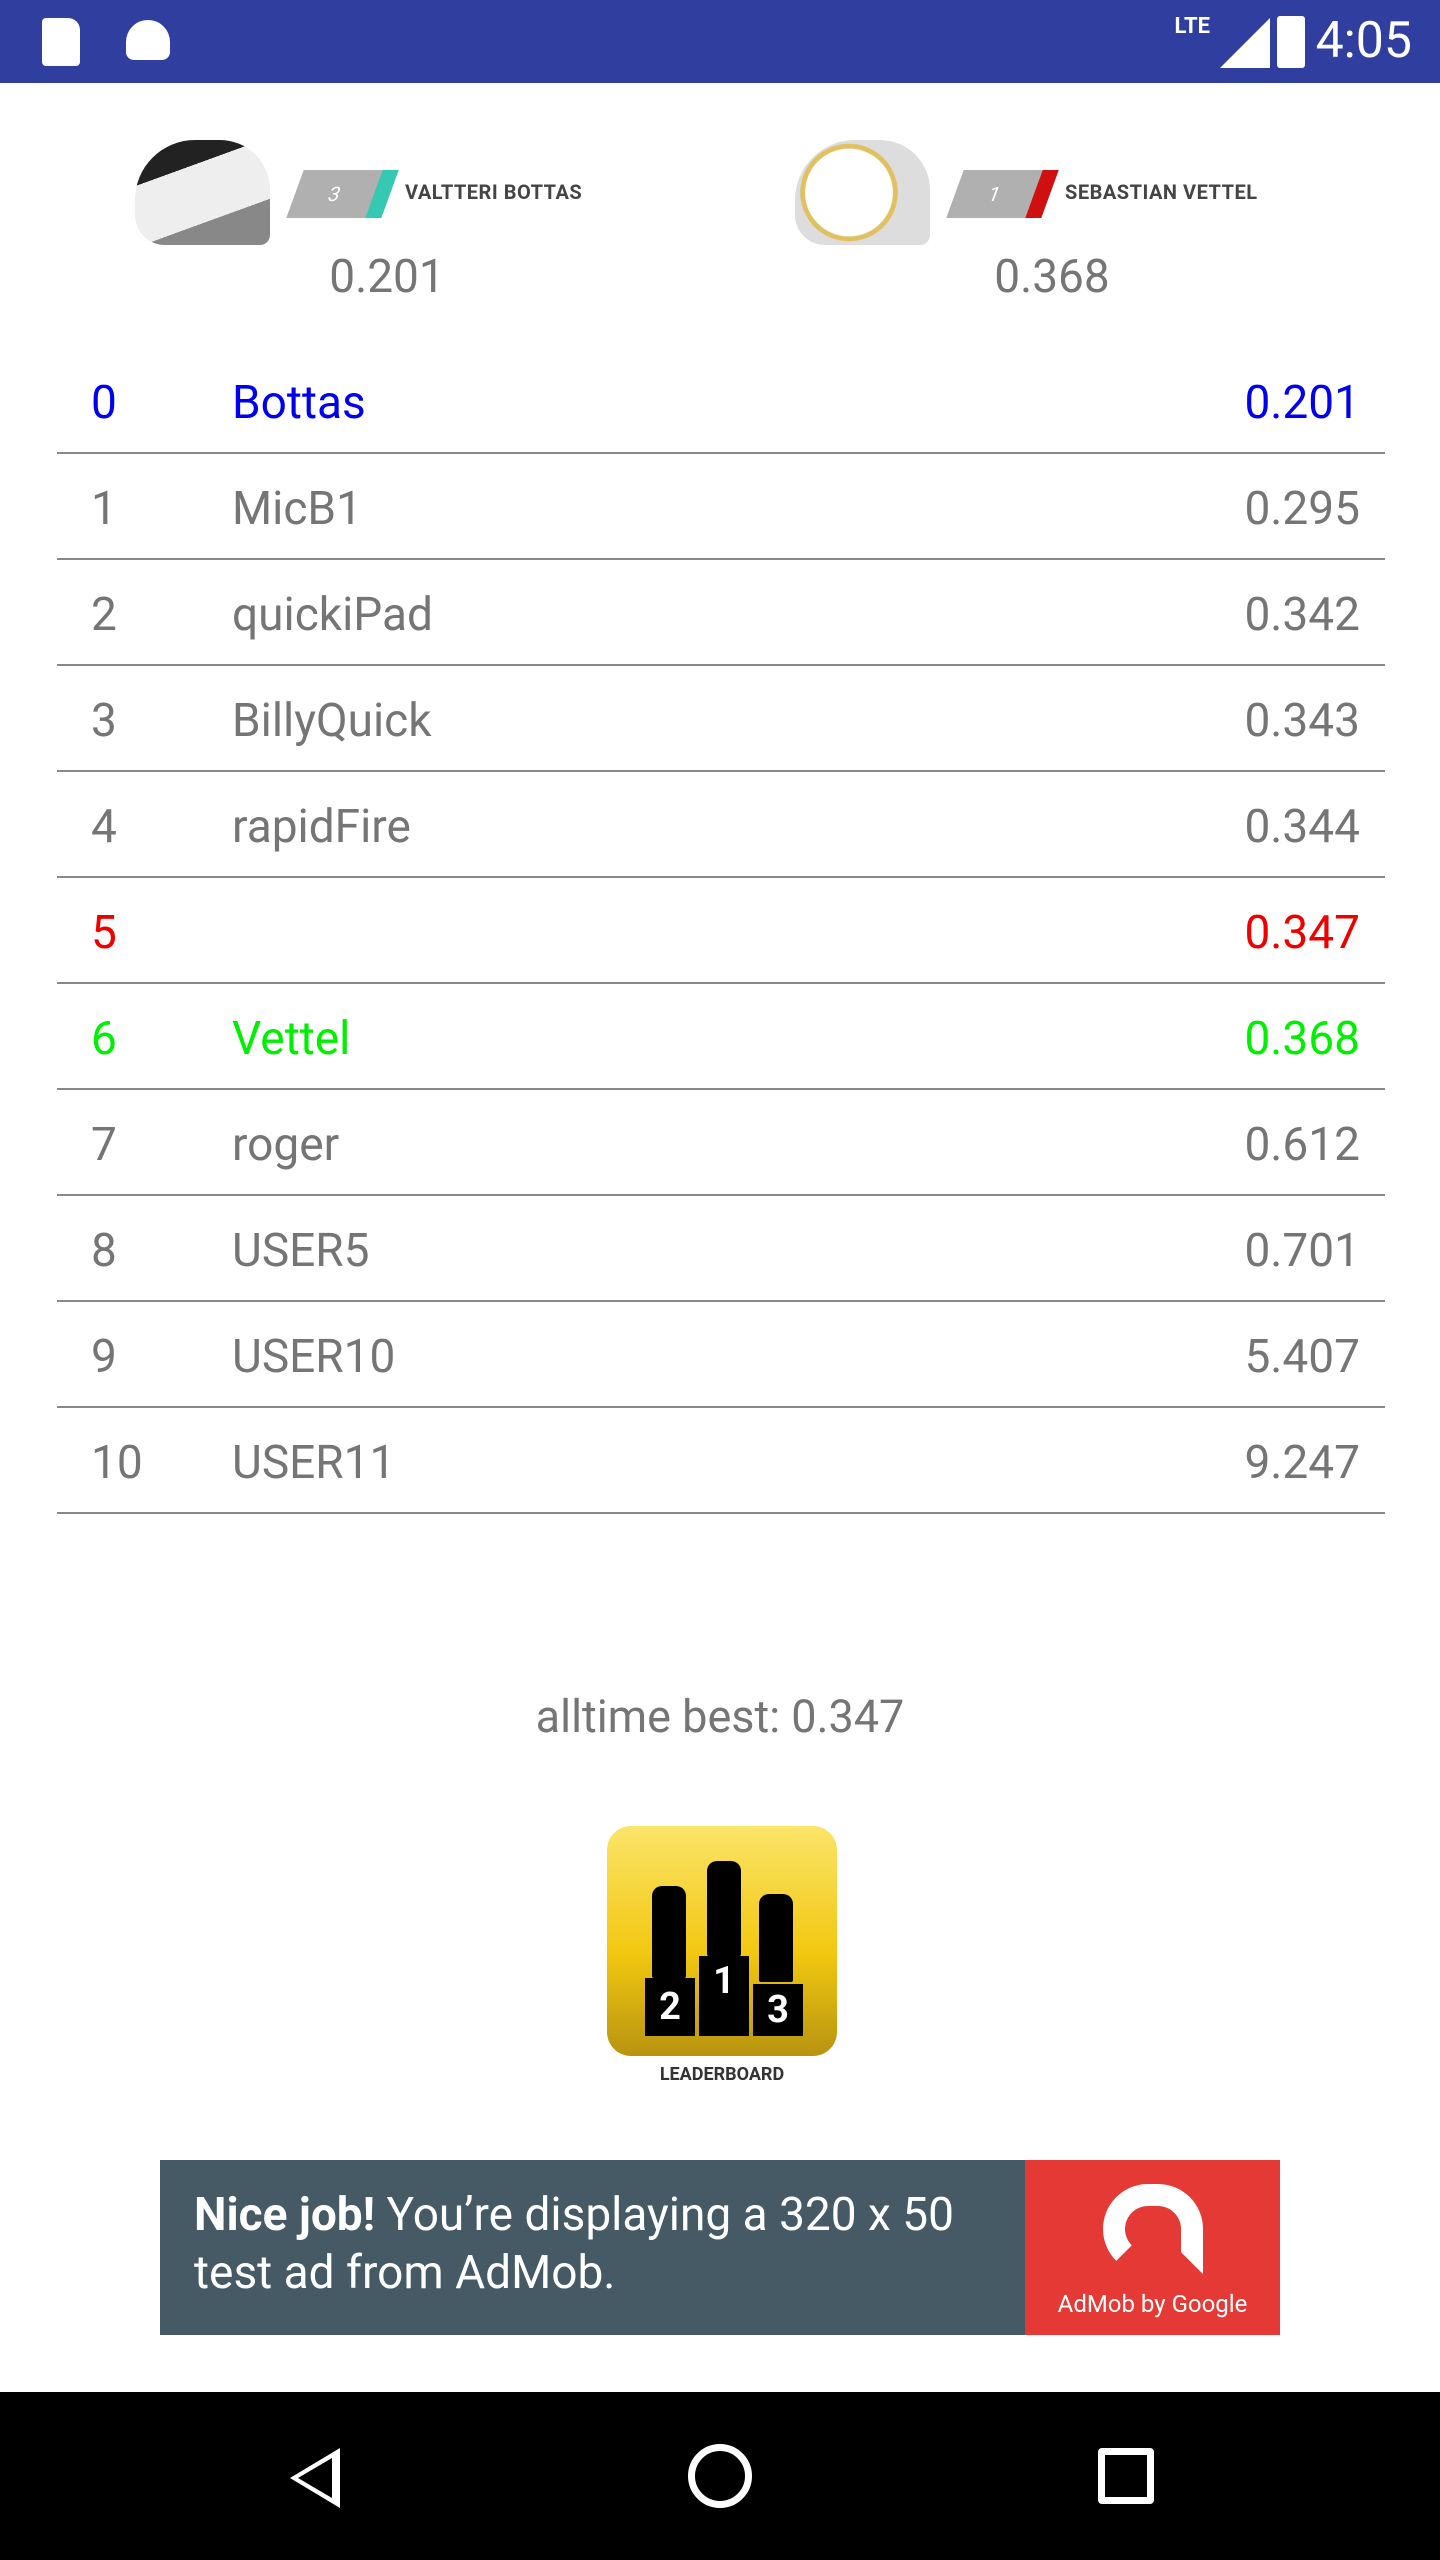  I want to click on table-row: 8 USER5 0.701, so click(721, 1249).